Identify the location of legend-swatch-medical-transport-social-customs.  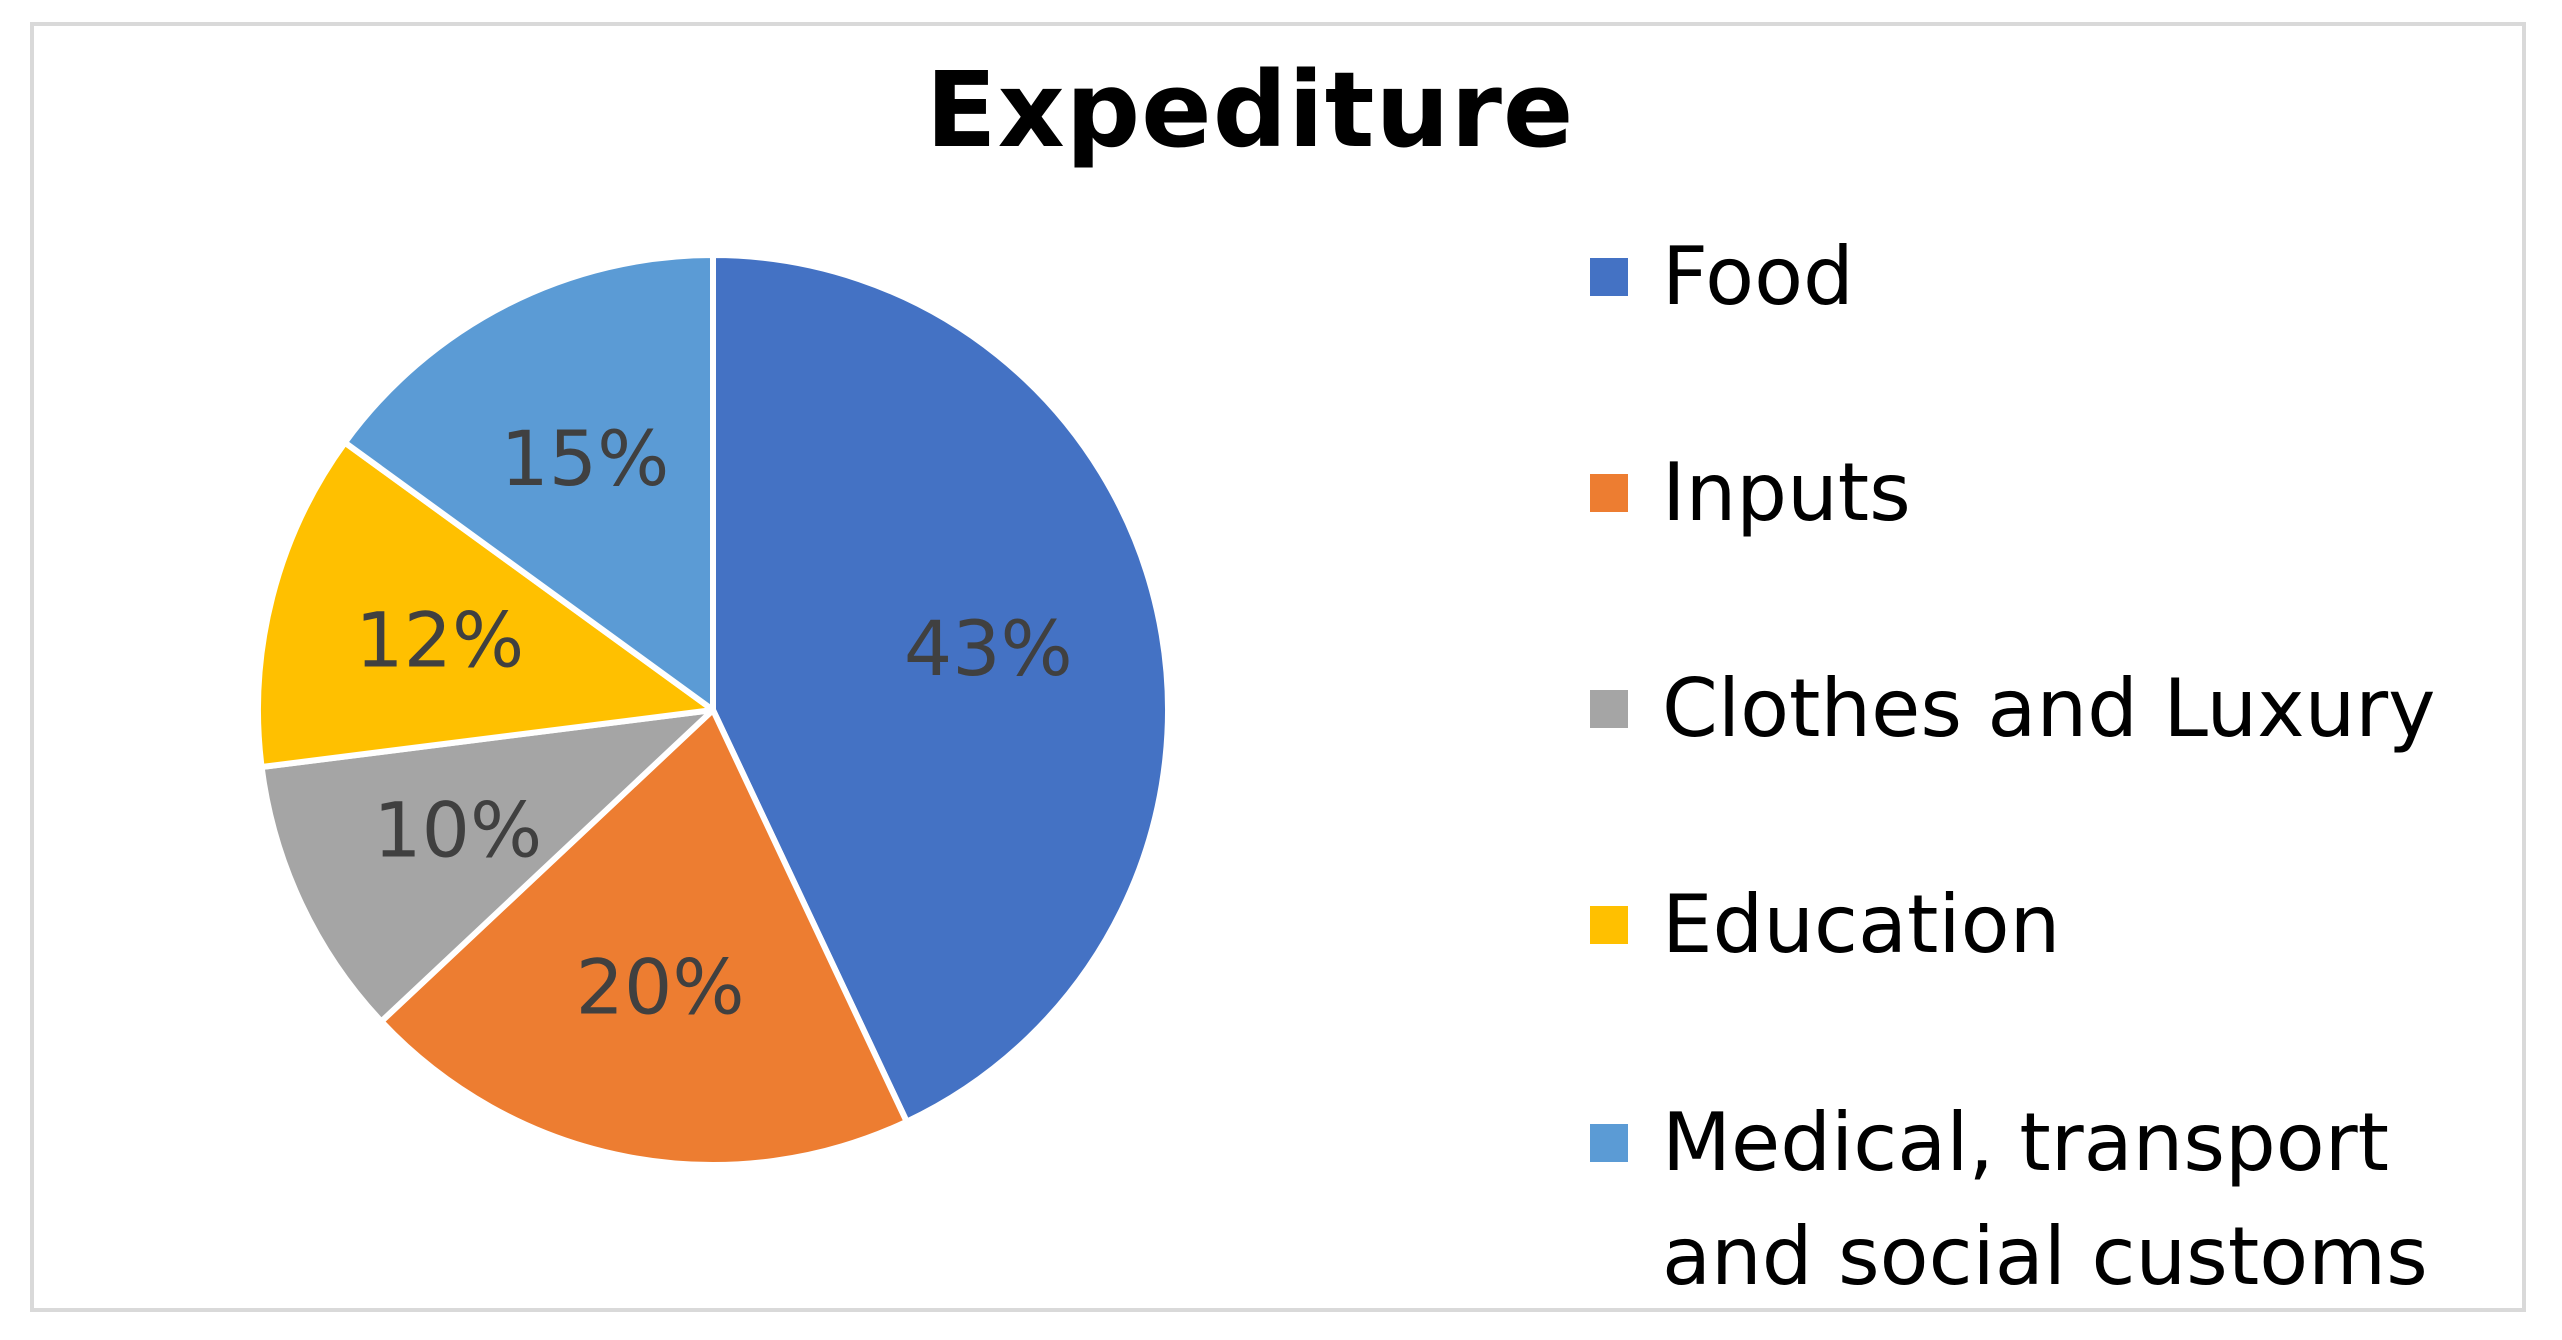
(1609, 1143).